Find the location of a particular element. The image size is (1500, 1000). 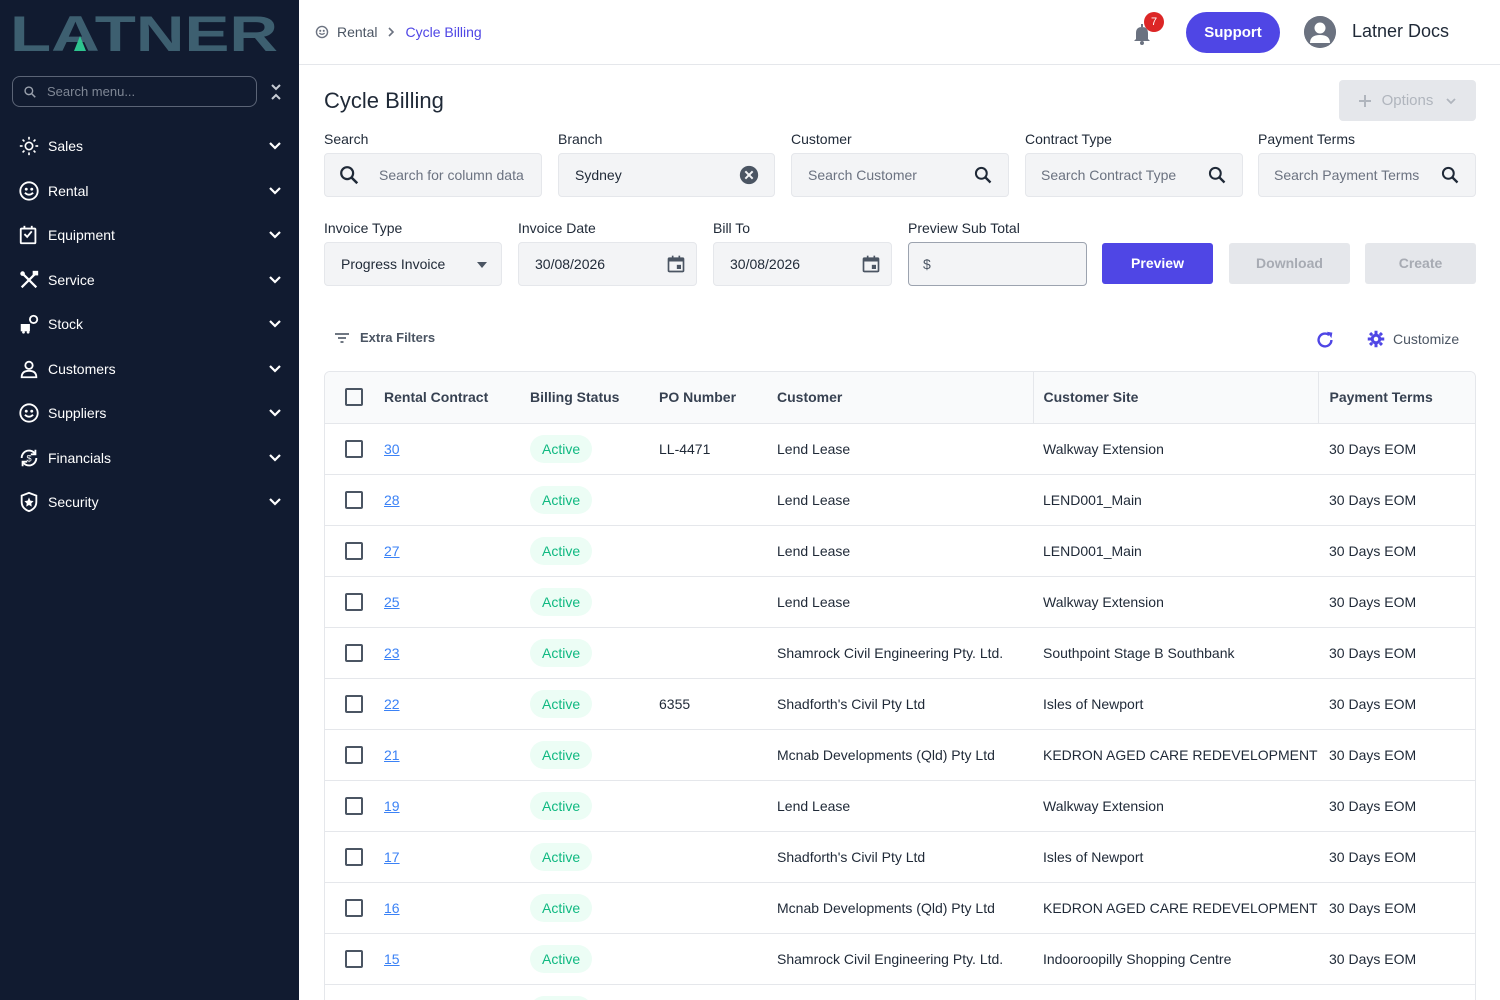

sidebar-item-rental: Rental is located at coordinates (149, 191).